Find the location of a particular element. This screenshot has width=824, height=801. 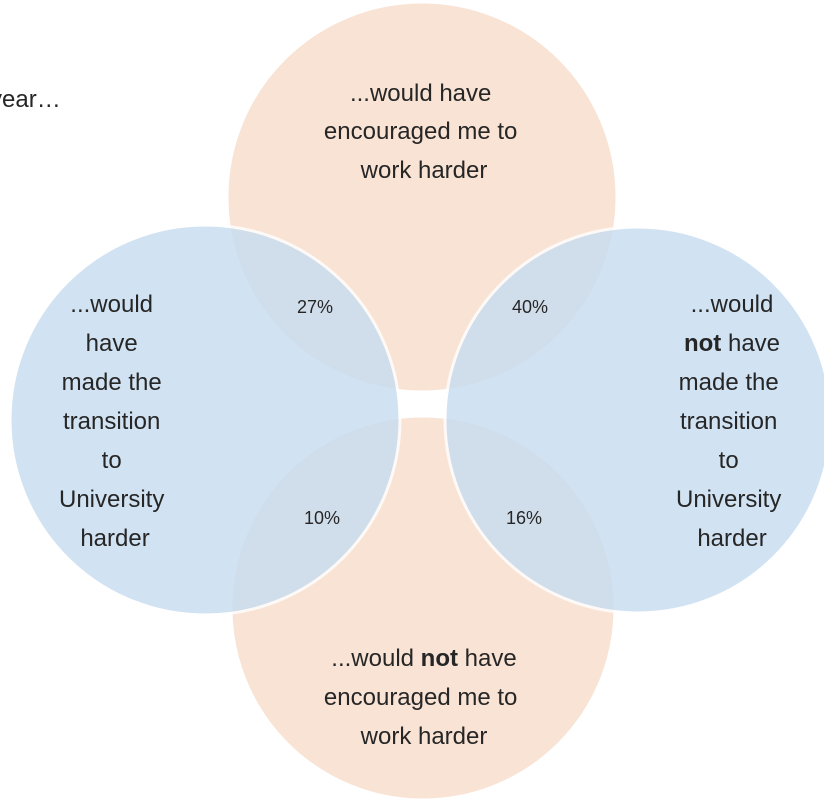

circle-top-line-1: ...would have is located at coordinates (420, 93).